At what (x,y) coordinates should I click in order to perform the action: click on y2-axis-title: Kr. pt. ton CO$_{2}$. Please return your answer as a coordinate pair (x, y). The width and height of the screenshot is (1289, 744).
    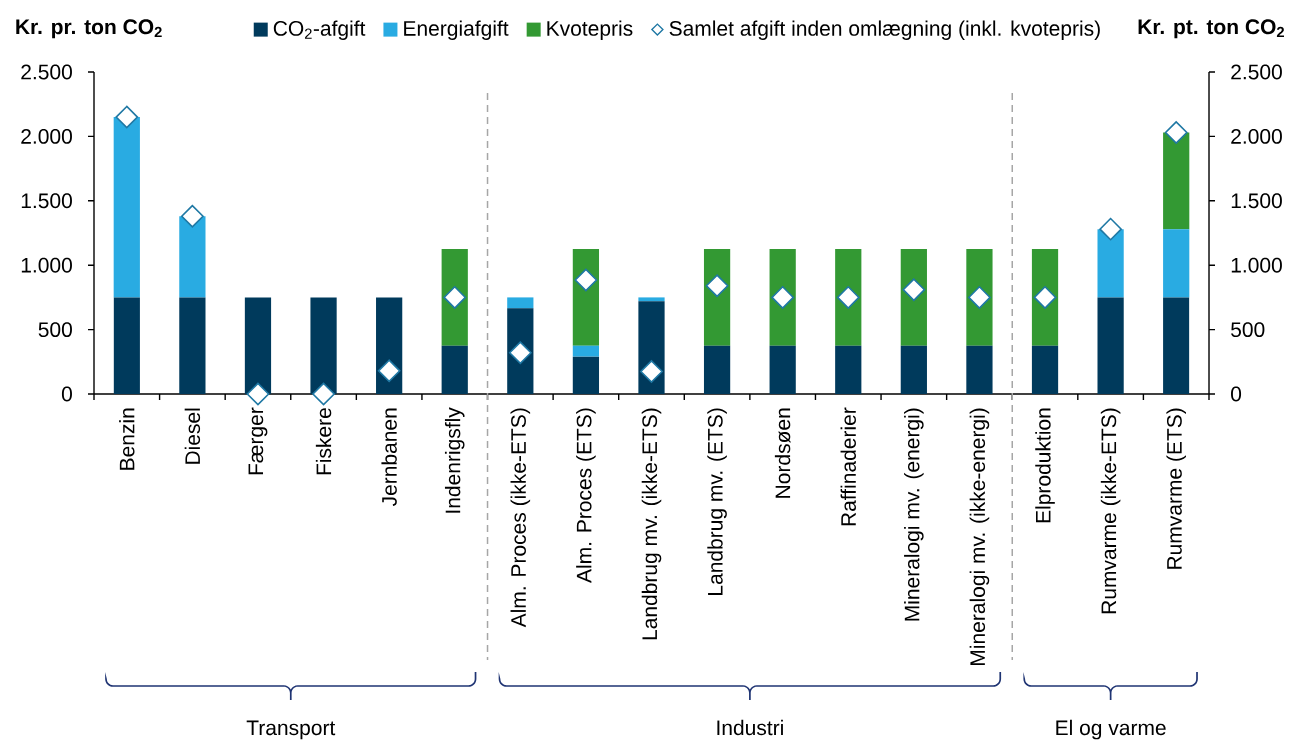
    Looking at the image, I should click on (1211, 29).